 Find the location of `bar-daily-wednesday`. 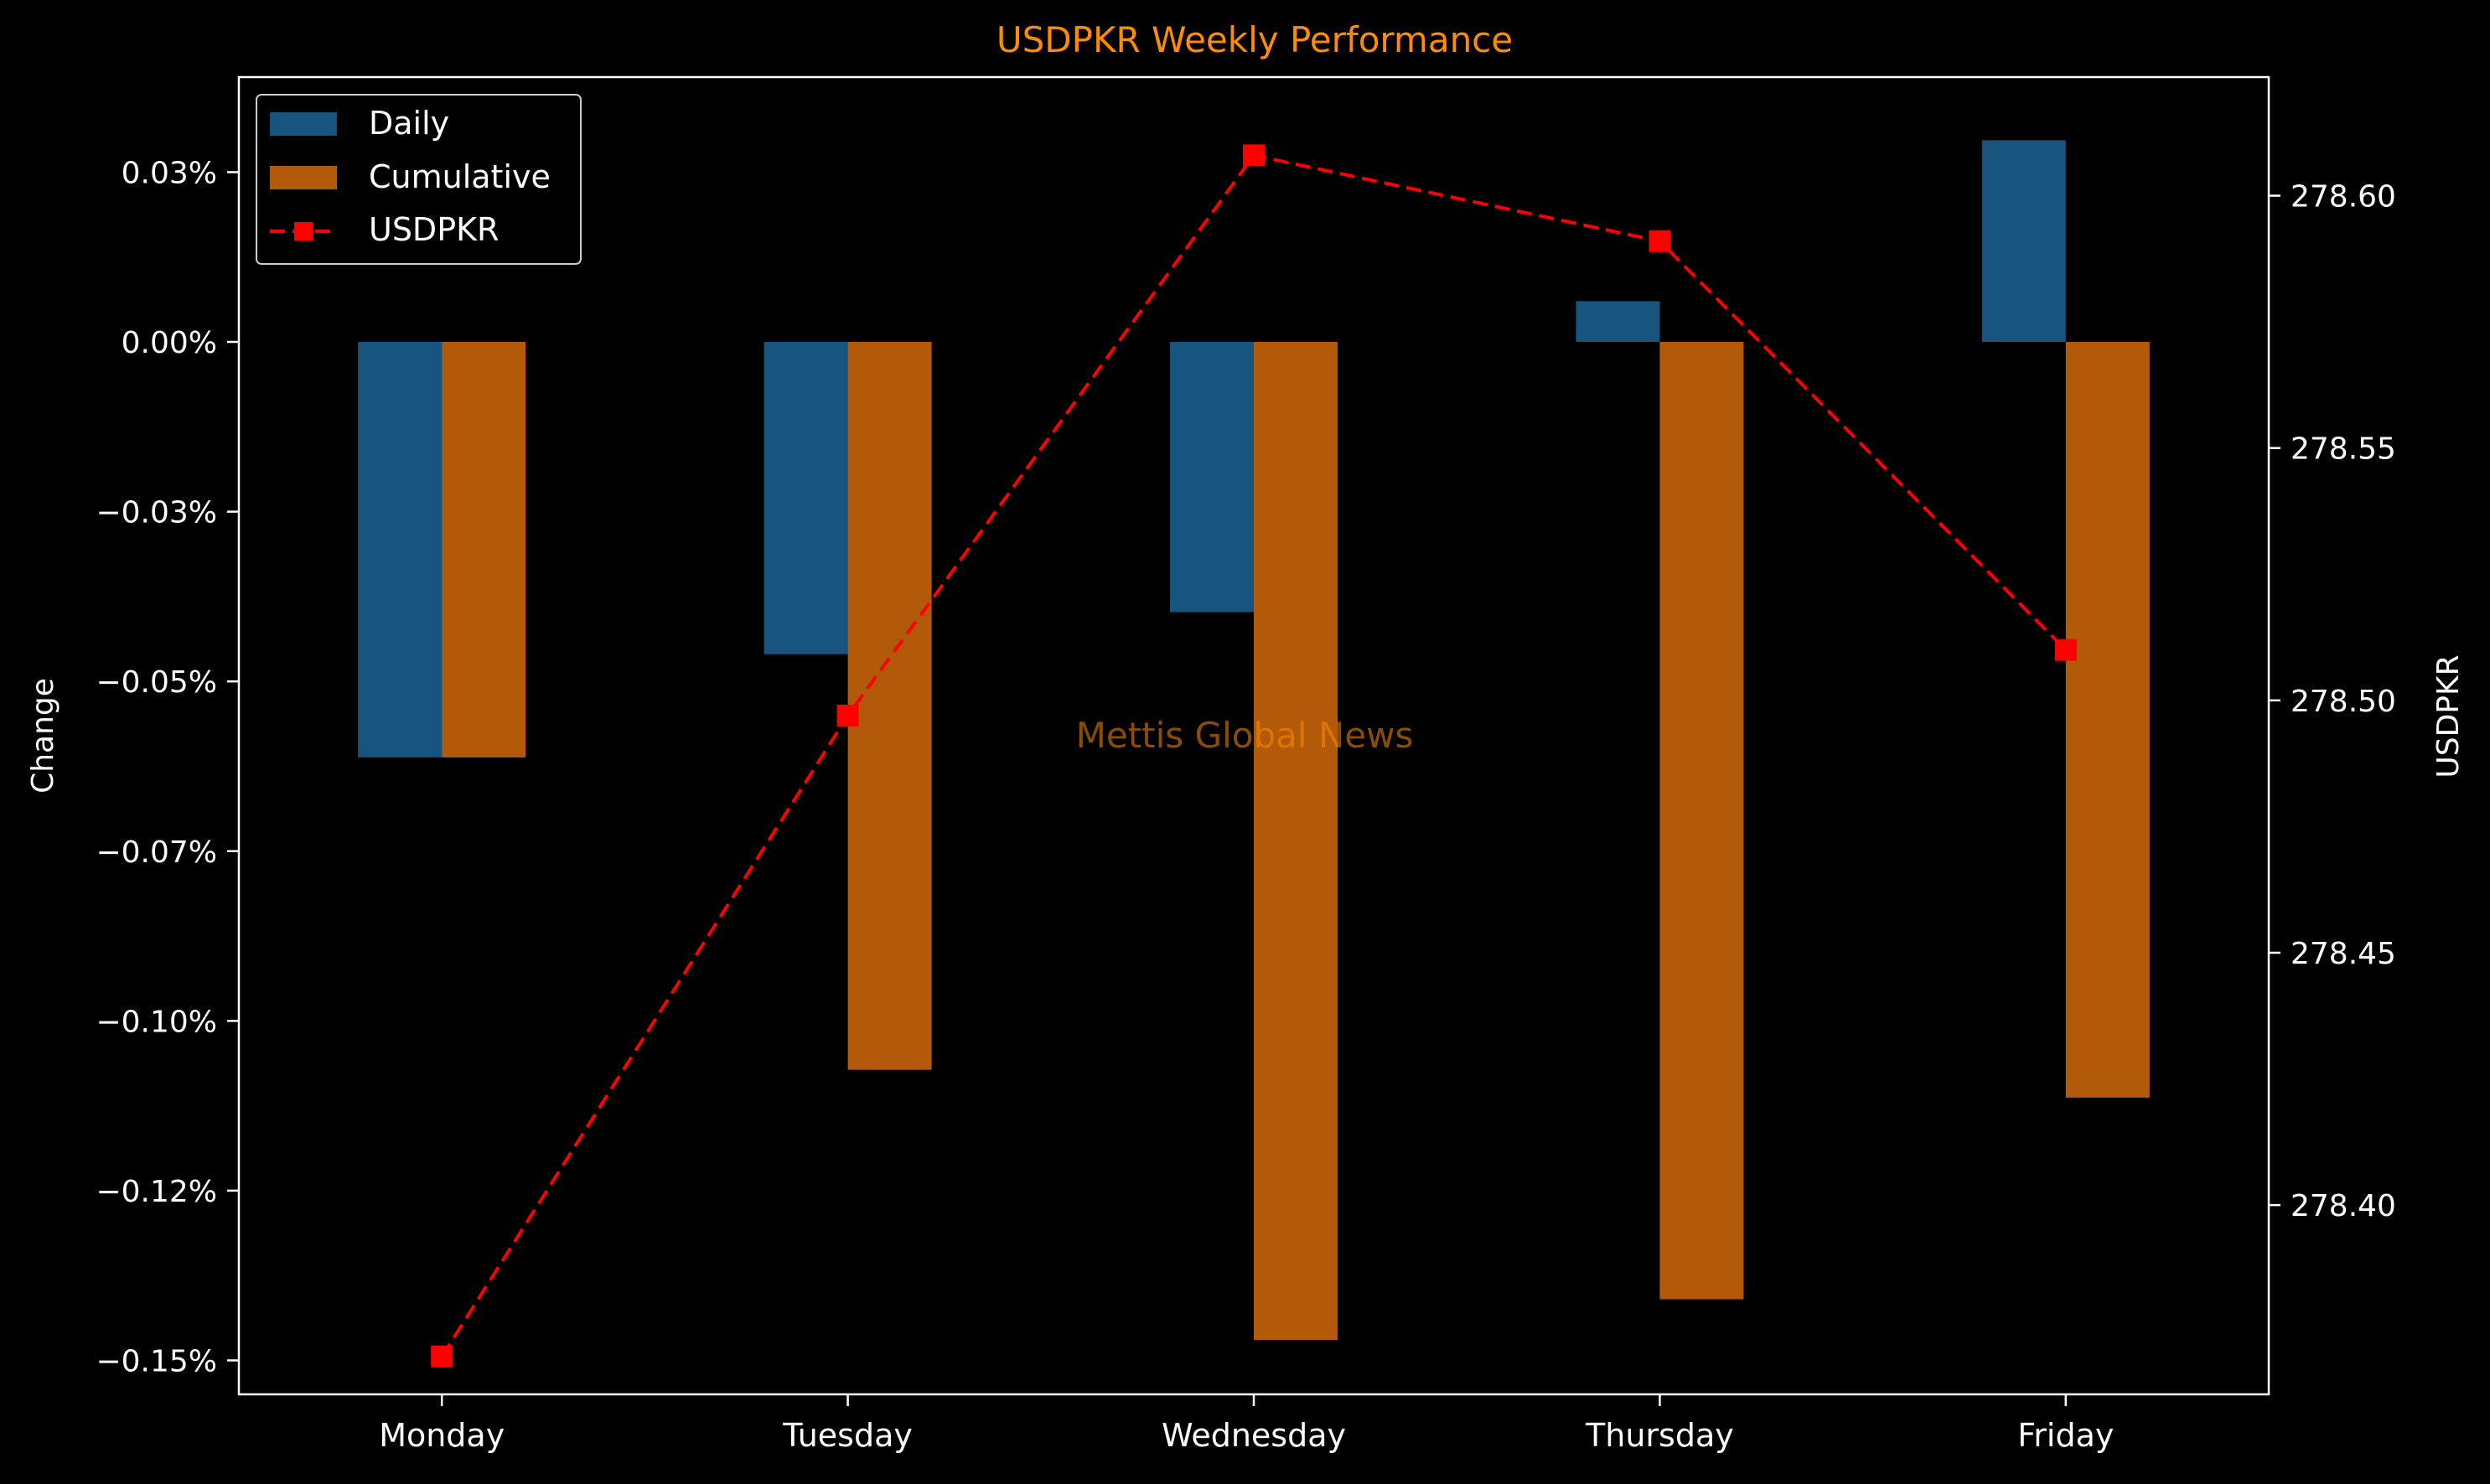

bar-daily-wednesday is located at coordinates (1212, 478).